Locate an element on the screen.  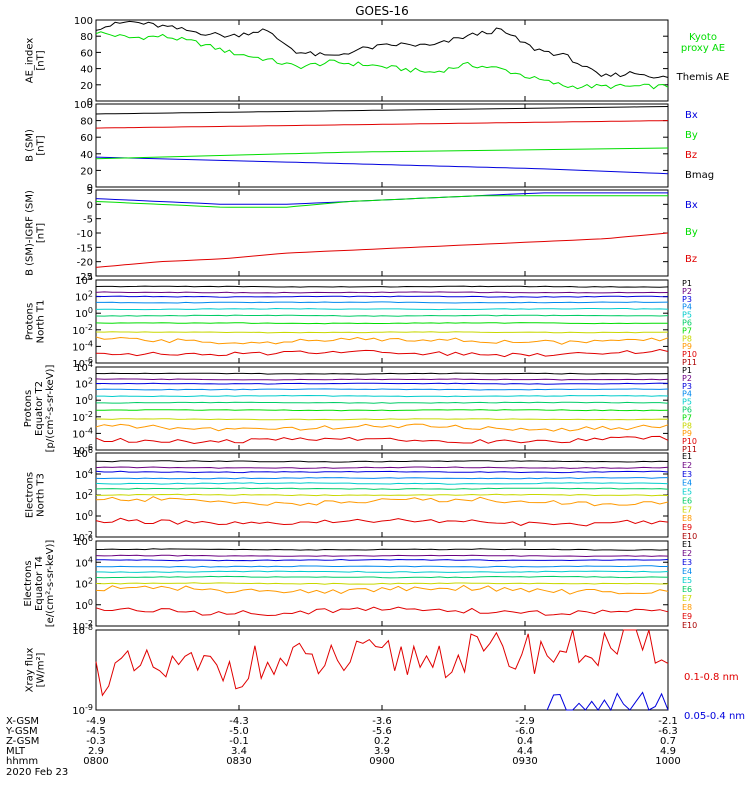
y-axis-label-line: Equator T2 is located at coordinates (39, 408).